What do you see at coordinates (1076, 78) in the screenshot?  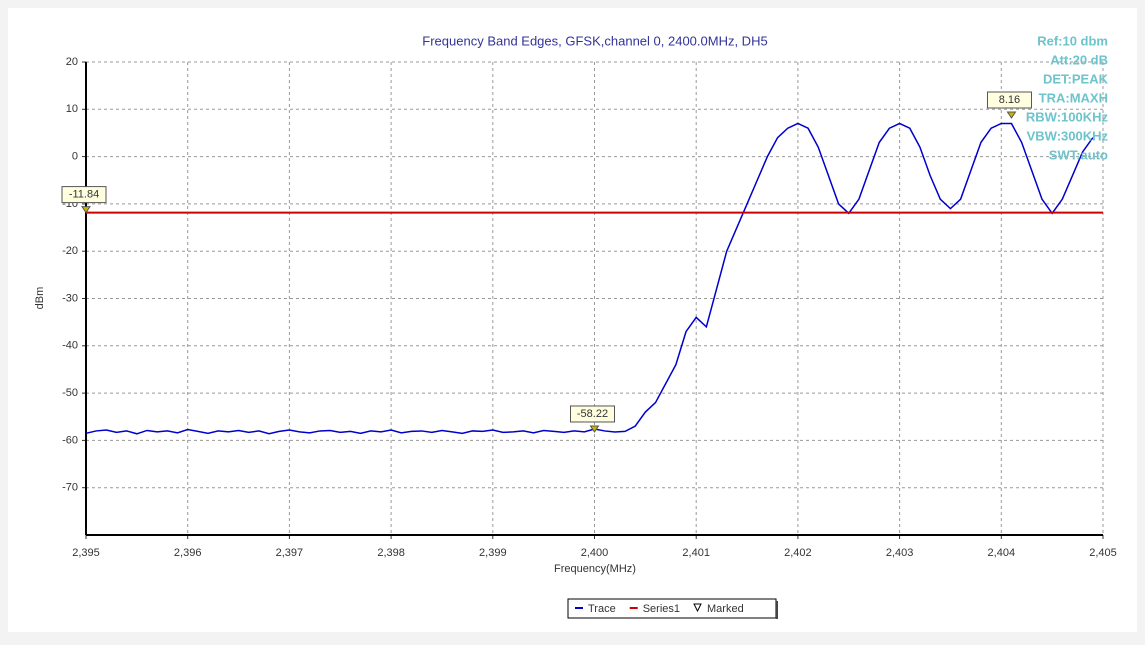 I see `annotation: DET:PEAK` at bounding box center [1076, 78].